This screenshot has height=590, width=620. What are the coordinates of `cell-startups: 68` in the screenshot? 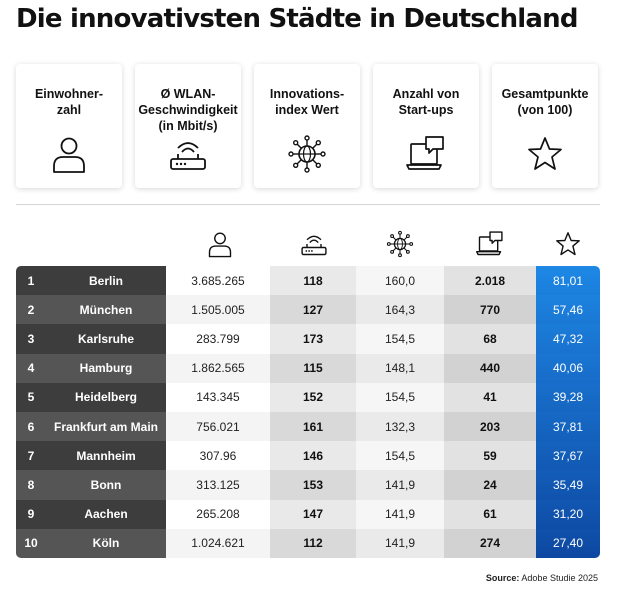 It's located at (490, 339).